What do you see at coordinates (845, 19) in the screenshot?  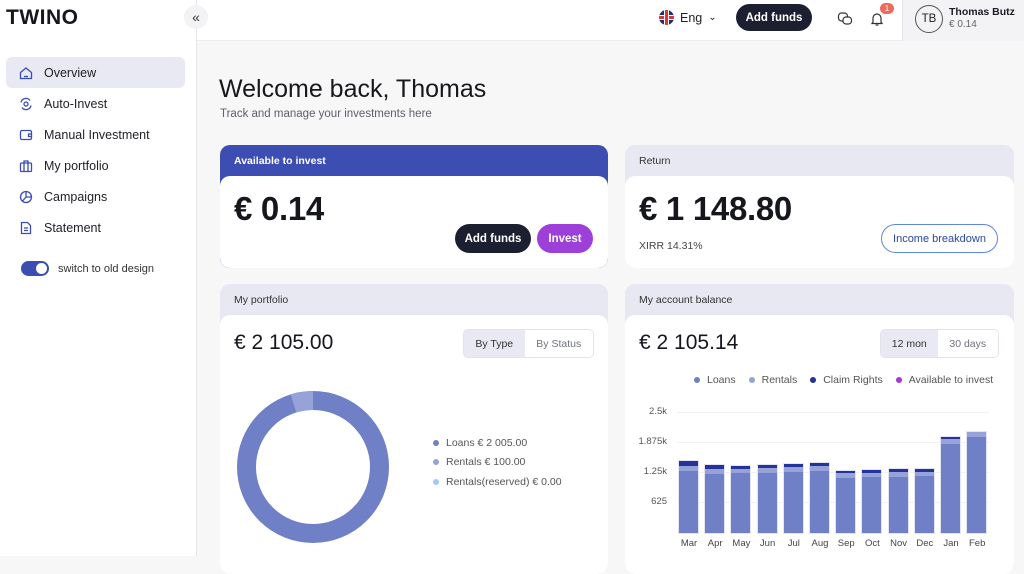 I see `chat-icon` at bounding box center [845, 19].